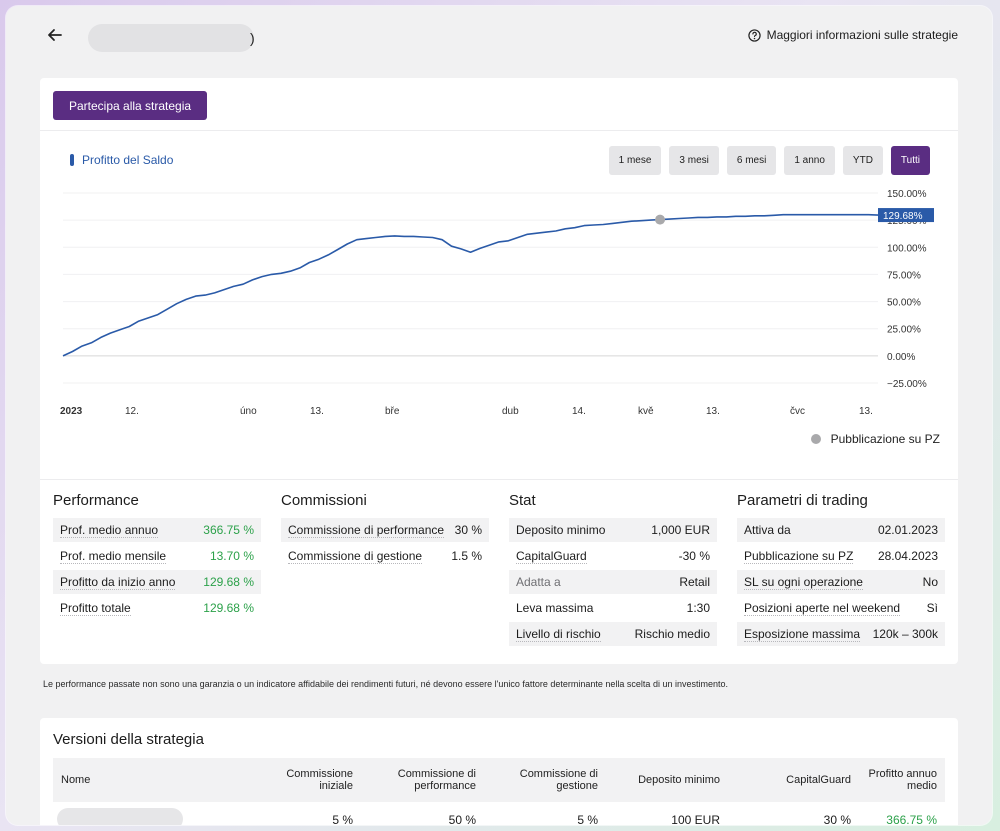 The height and width of the screenshot is (831, 1000). What do you see at coordinates (751, 160) in the screenshot?
I see `range-6-months-button: 6 mesi` at bounding box center [751, 160].